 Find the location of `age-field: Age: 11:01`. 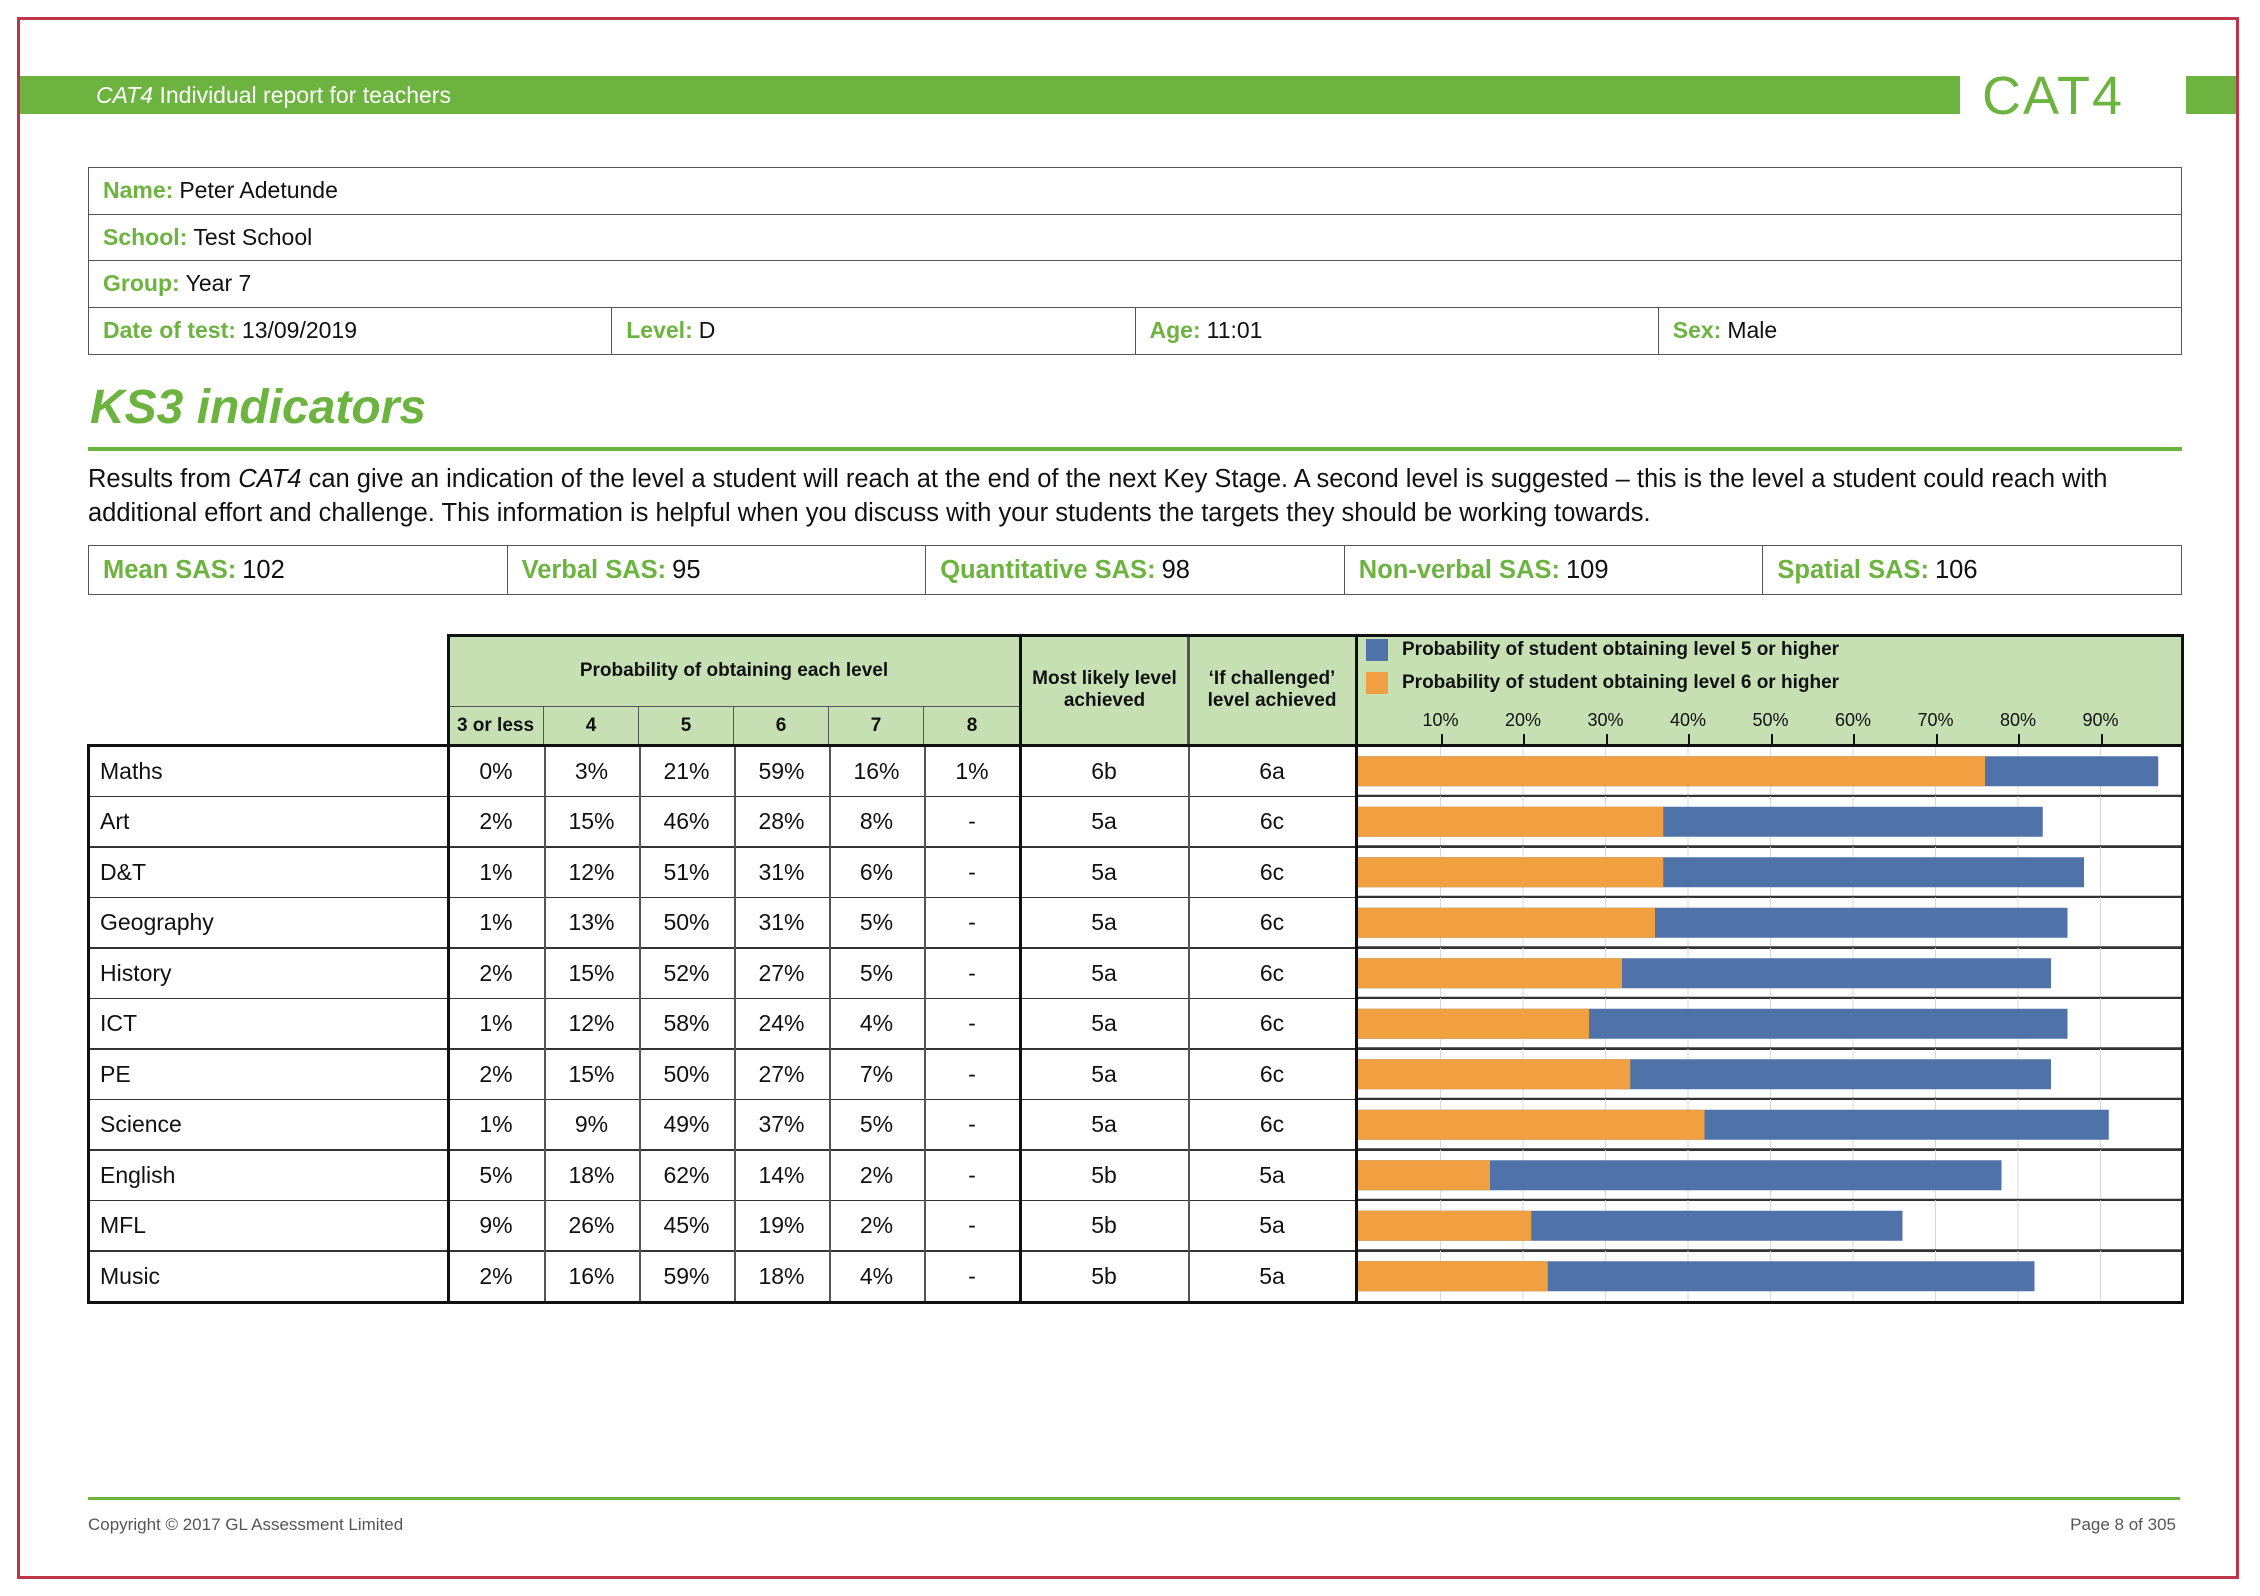

age-field: Age: 11:01 is located at coordinates (1397, 330).